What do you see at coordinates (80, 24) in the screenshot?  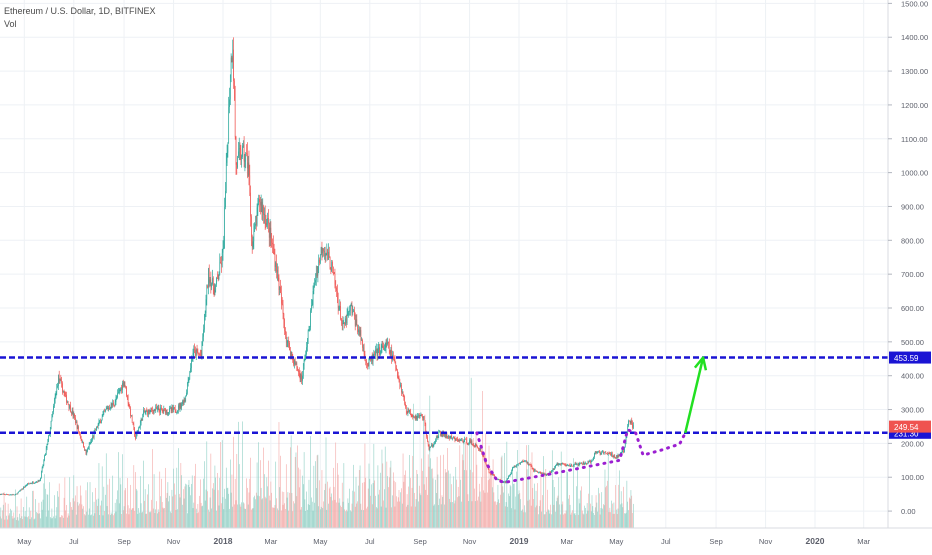 I see `volume-label: Vol` at bounding box center [80, 24].